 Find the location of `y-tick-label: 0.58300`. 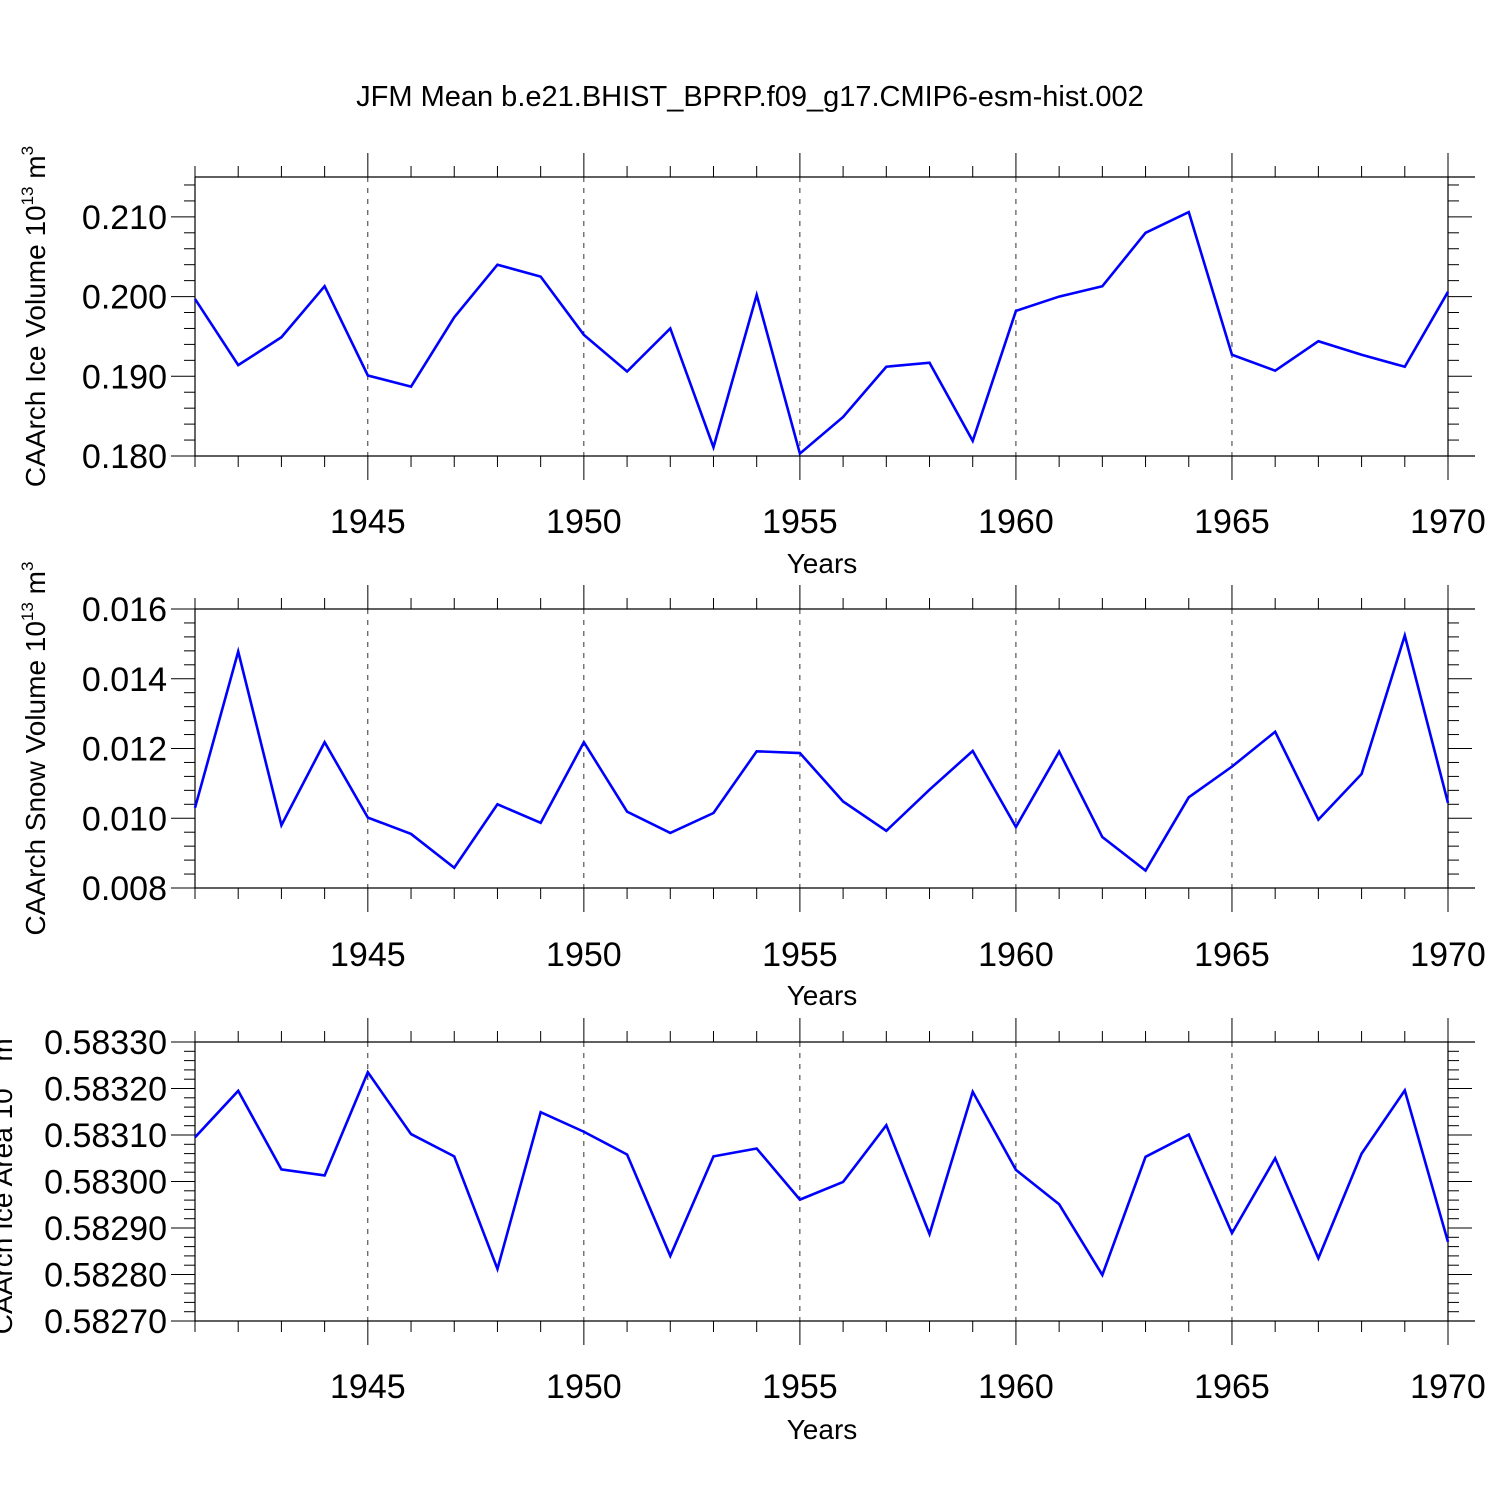

y-tick-label: 0.58300 is located at coordinates (105, 1183).